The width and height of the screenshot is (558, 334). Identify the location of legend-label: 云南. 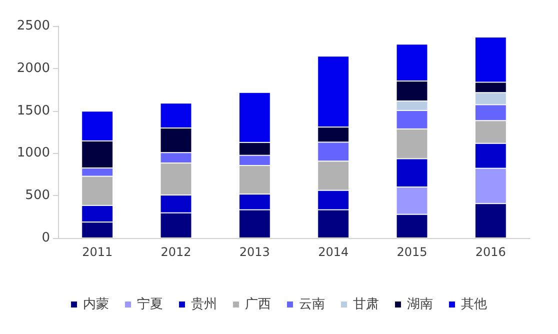
(312, 304).